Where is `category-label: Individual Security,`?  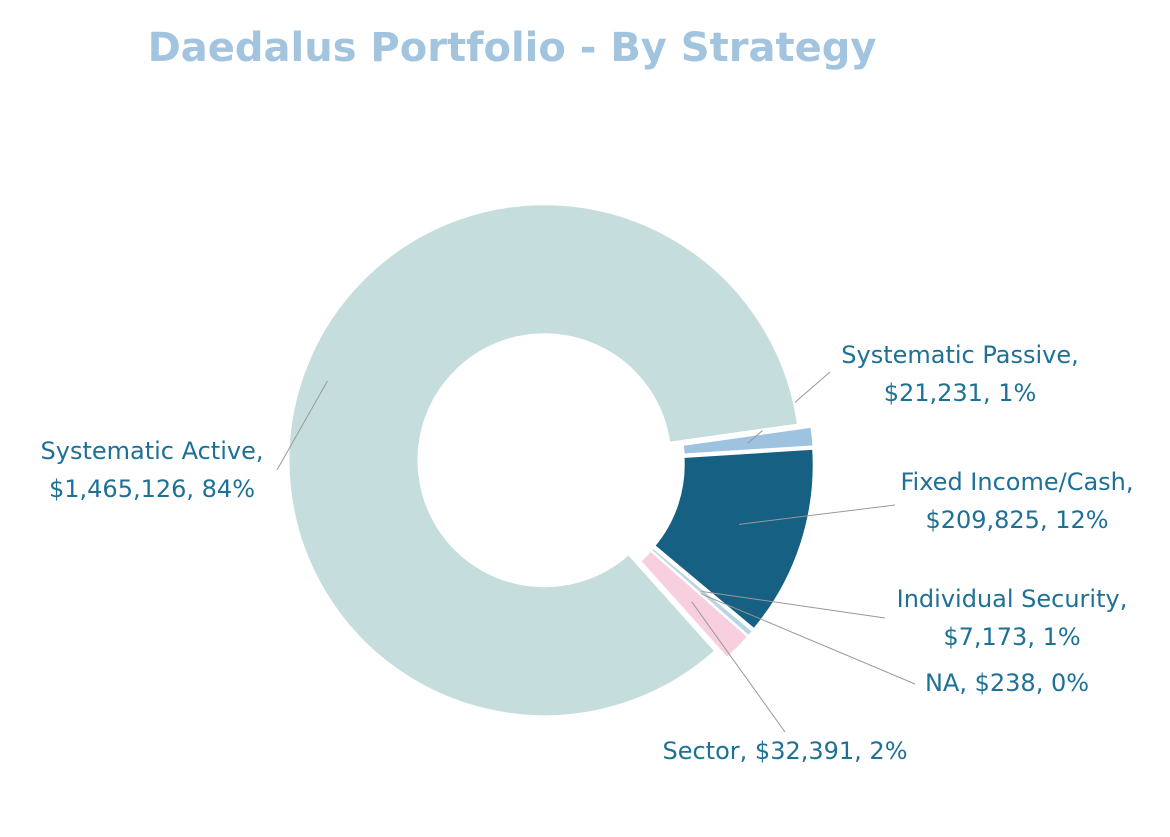 category-label: Individual Security, is located at coordinates (1012, 599).